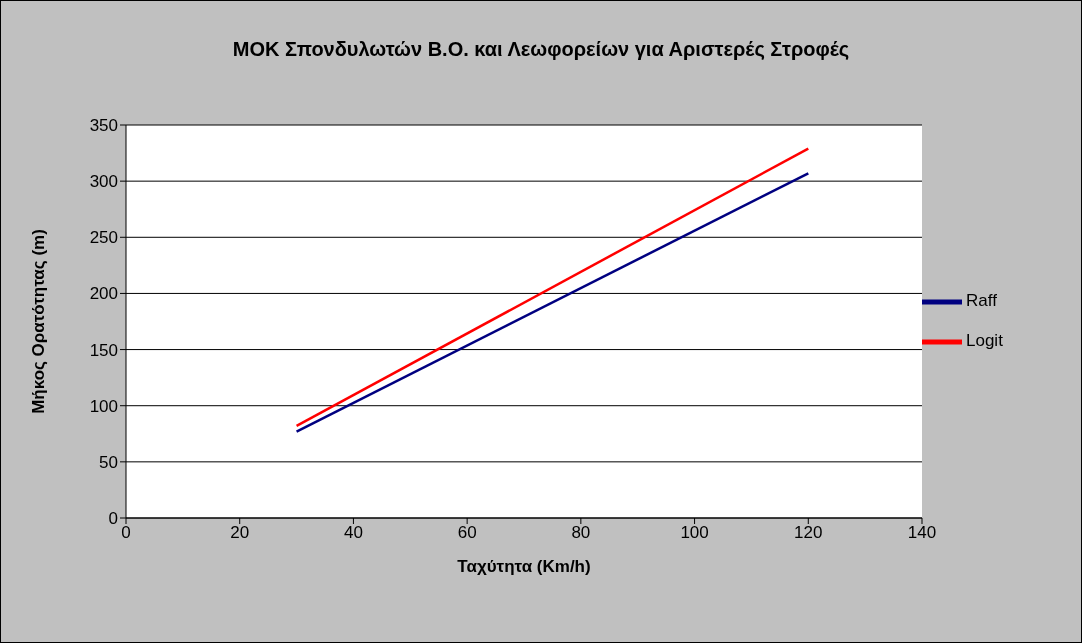  I want to click on x-tick-label: 60, so click(467, 533).